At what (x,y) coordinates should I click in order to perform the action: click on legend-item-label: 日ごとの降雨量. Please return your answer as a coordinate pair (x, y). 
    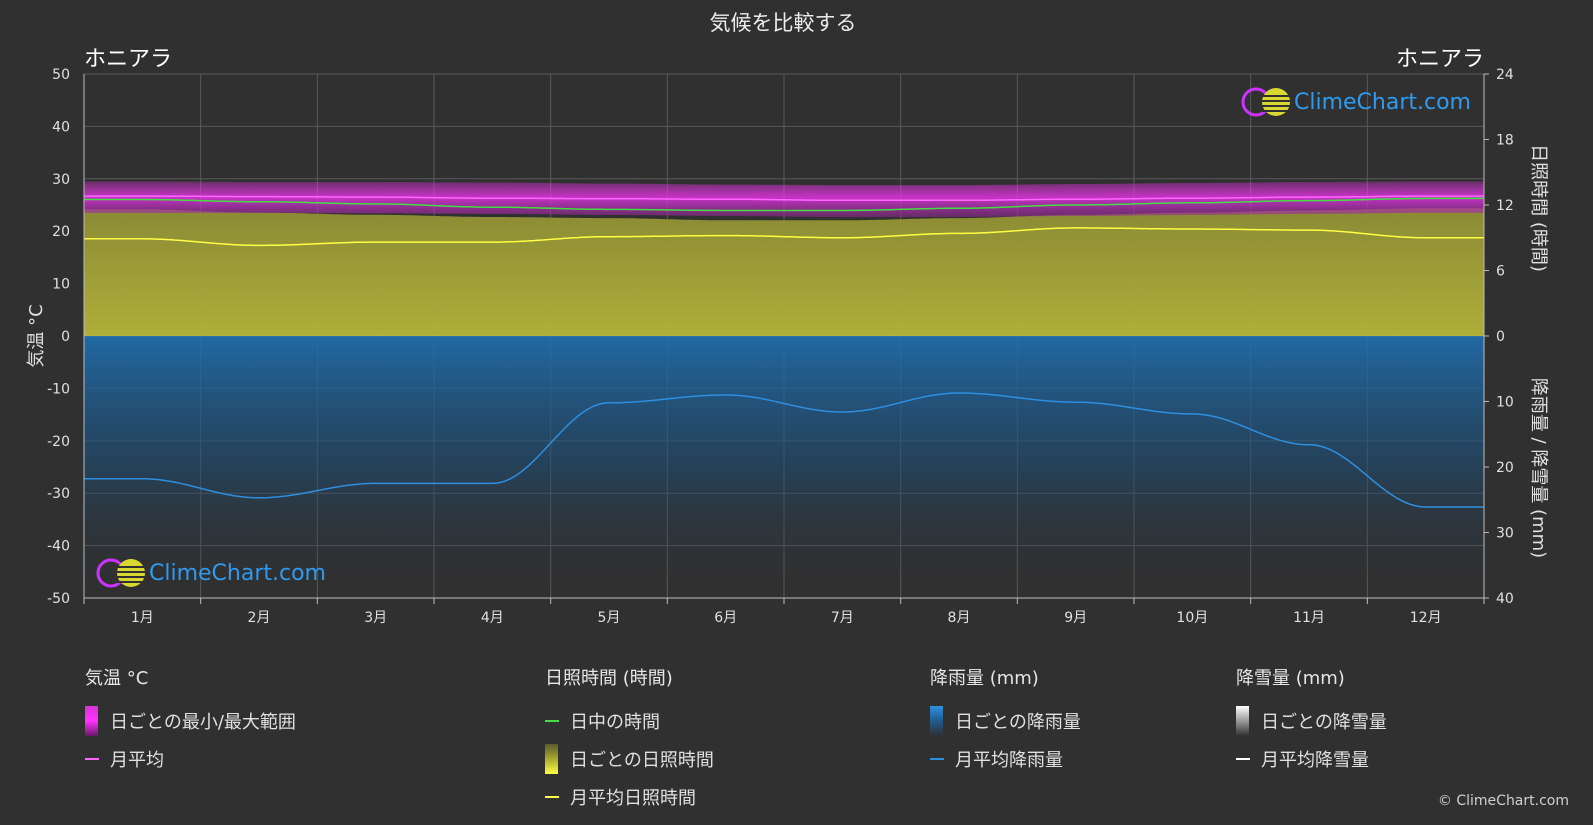
    Looking at the image, I should click on (1018, 722).